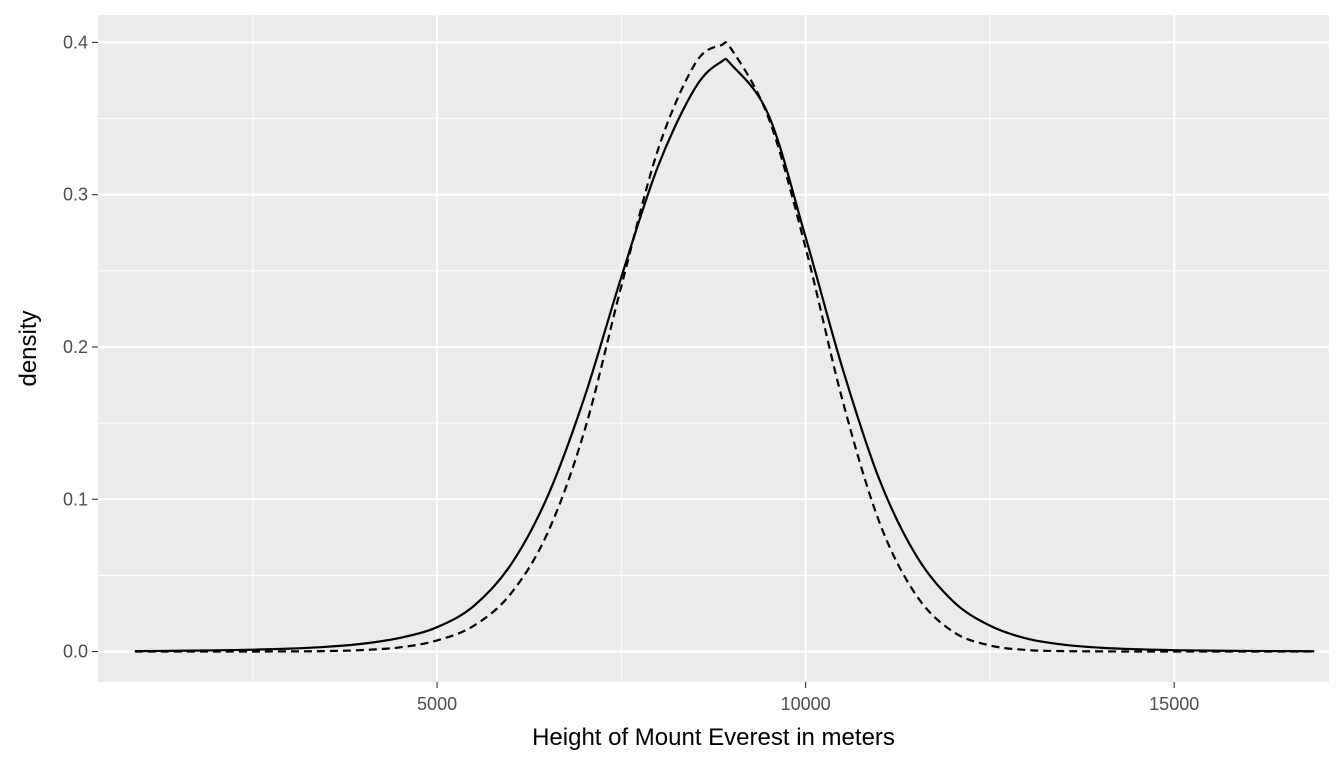 Image resolution: width=1344 pixels, height=768 pixels. I want to click on x-axis-title: Height of Mount Everest in meters, so click(713, 737).